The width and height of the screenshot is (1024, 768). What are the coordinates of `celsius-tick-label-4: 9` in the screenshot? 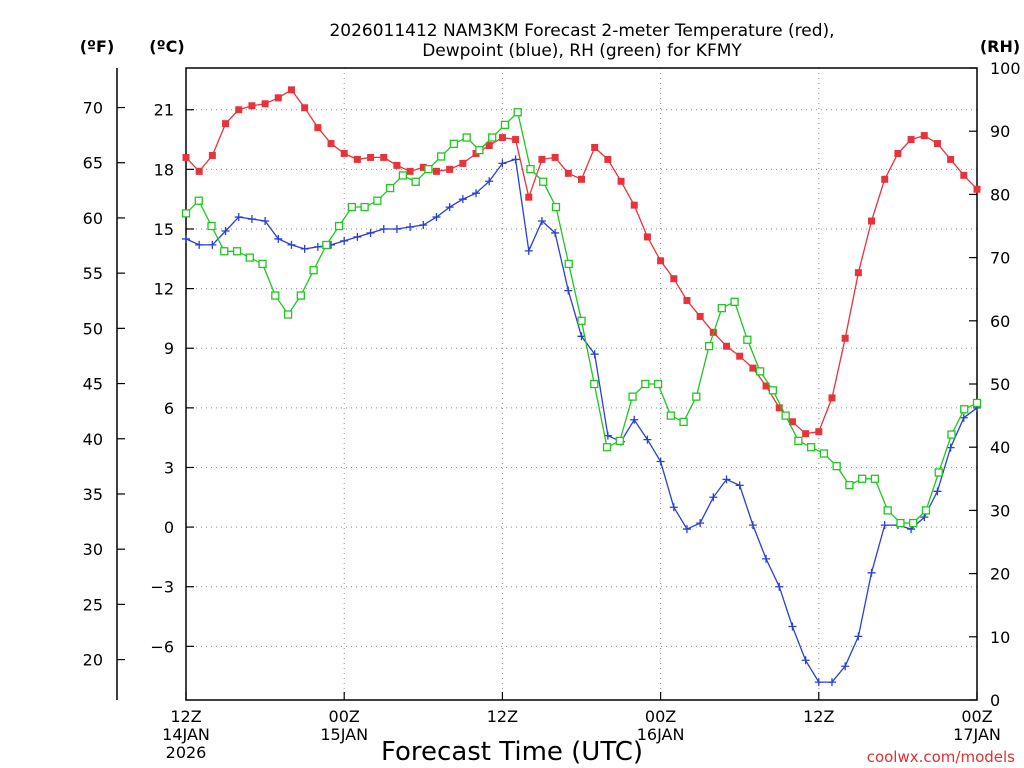 It's located at (169, 348).